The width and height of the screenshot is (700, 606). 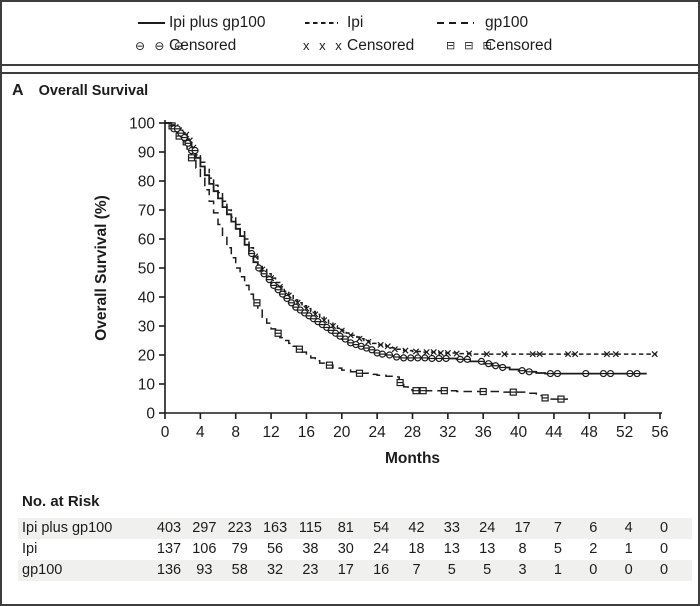 I want to click on legend-line-longdash, so click(x=455, y=23).